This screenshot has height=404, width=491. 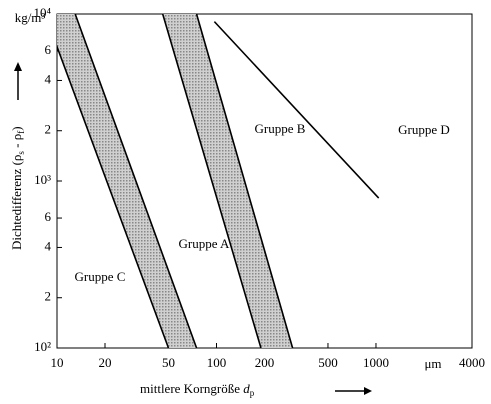 What do you see at coordinates (280, 128) in the screenshot?
I see `group-label: Gruppe B` at bounding box center [280, 128].